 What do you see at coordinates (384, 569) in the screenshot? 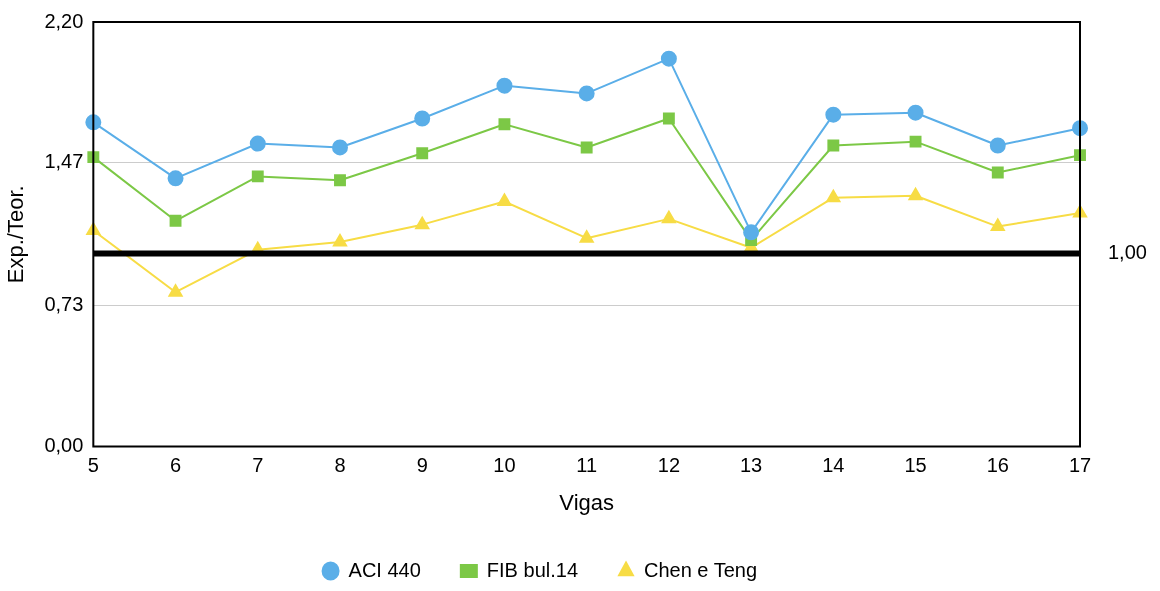
I see `legend-label: ACI 440` at bounding box center [384, 569].